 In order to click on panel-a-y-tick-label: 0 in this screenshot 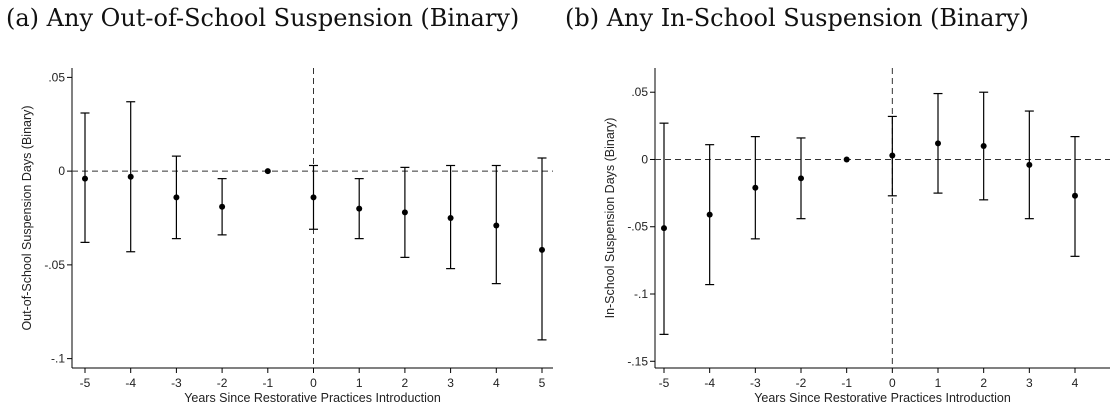, I will do `click(61, 171)`.